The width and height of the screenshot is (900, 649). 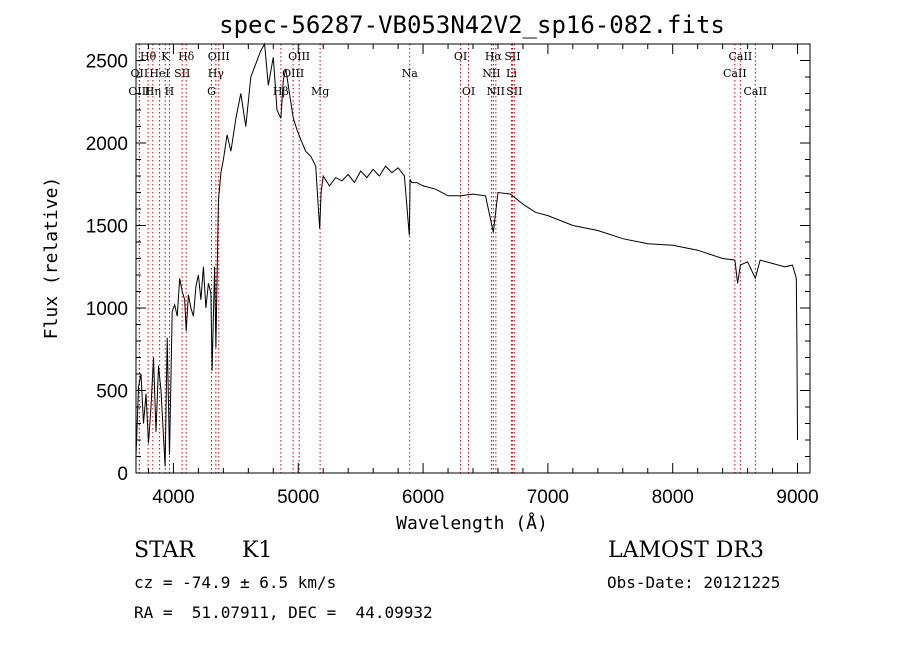 I want to click on line-label-6: Hα, so click(x=494, y=56).